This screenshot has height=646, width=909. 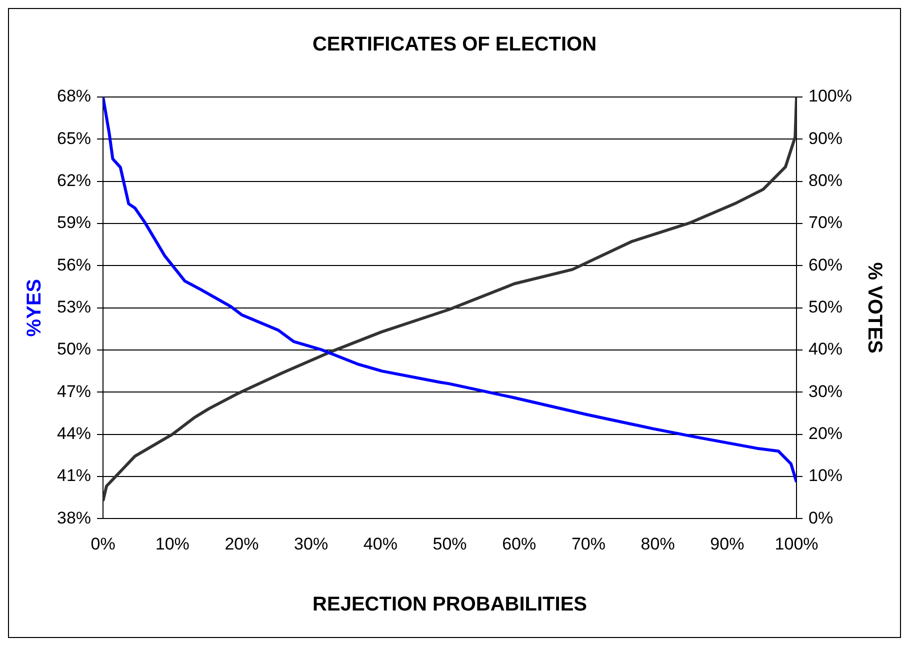 What do you see at coordinates (657, 544) in the screenshot?
I see `x-tick-label: 80%` at bounding box center [657, 544].